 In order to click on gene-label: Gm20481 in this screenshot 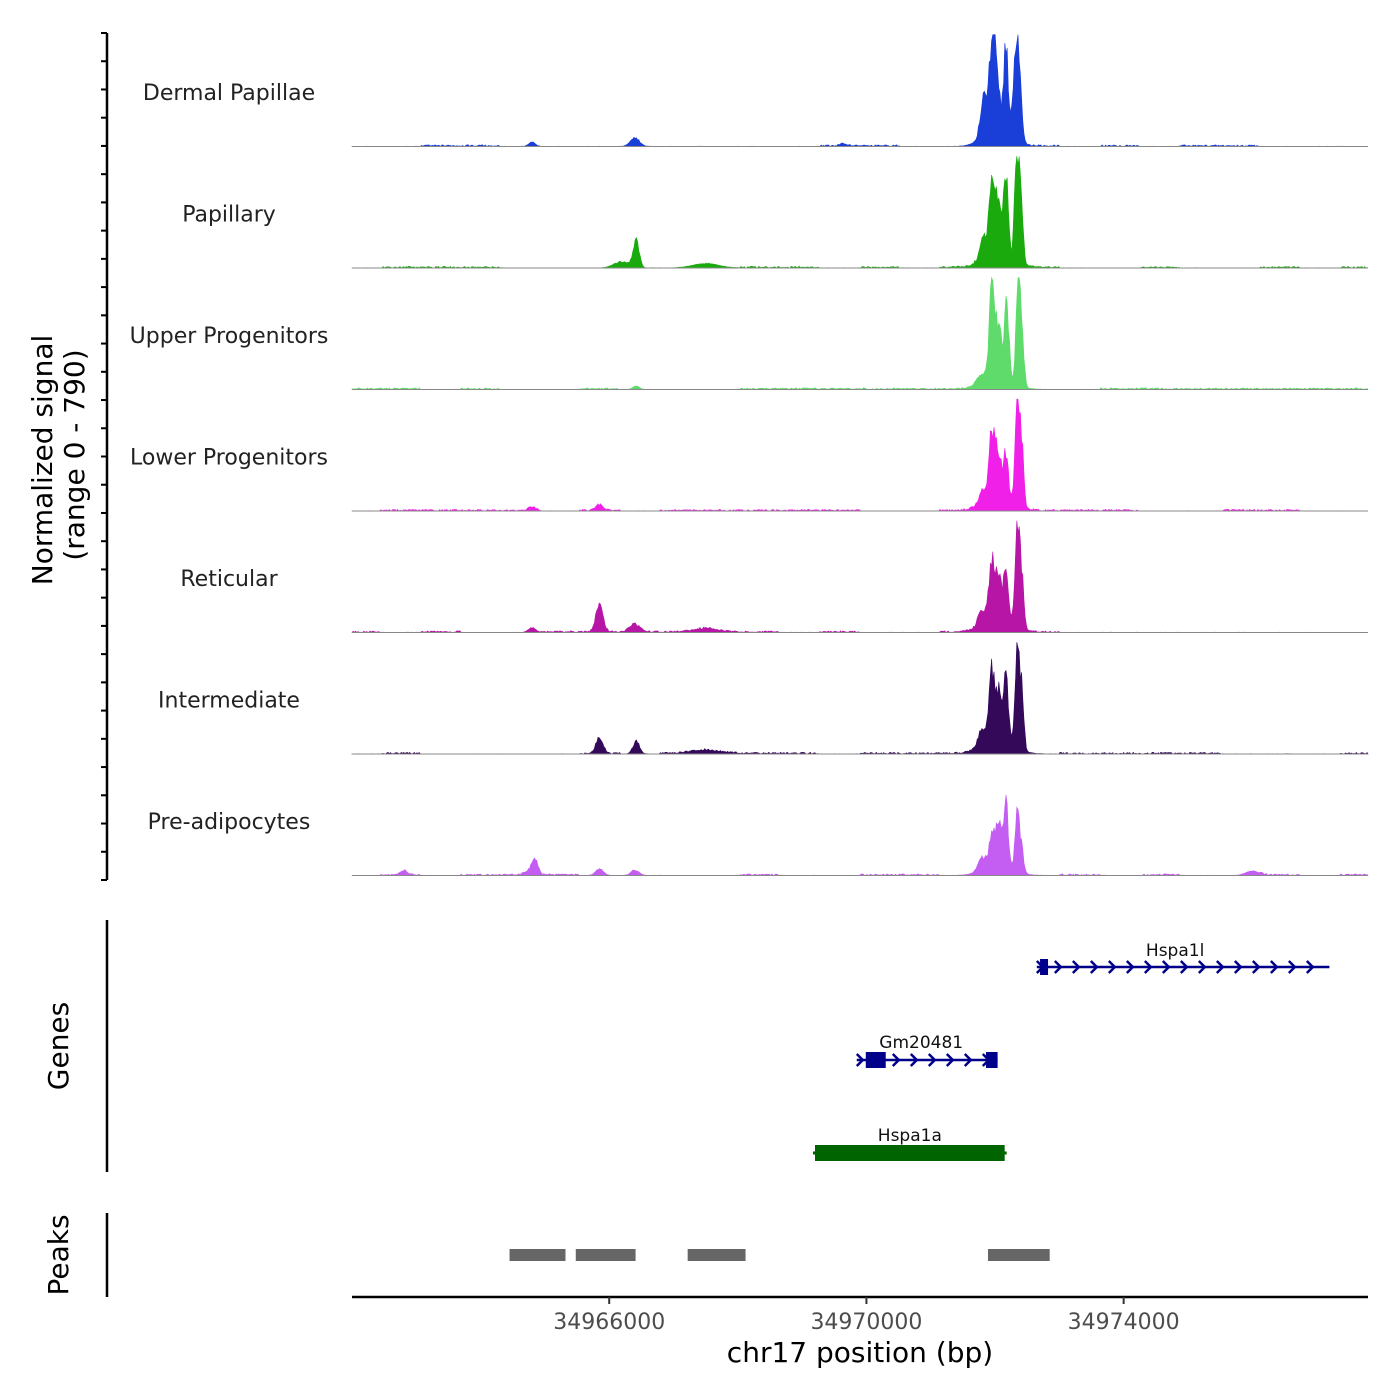, I will do `click(921, 1043)`.